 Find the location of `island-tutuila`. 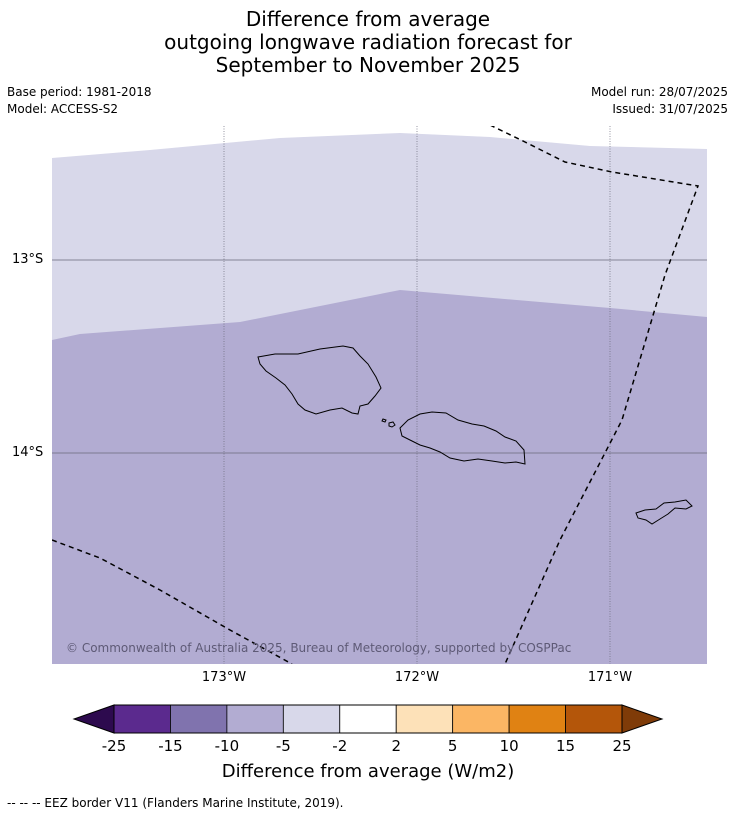

island-tutuila is located at coordinates (664, 512).